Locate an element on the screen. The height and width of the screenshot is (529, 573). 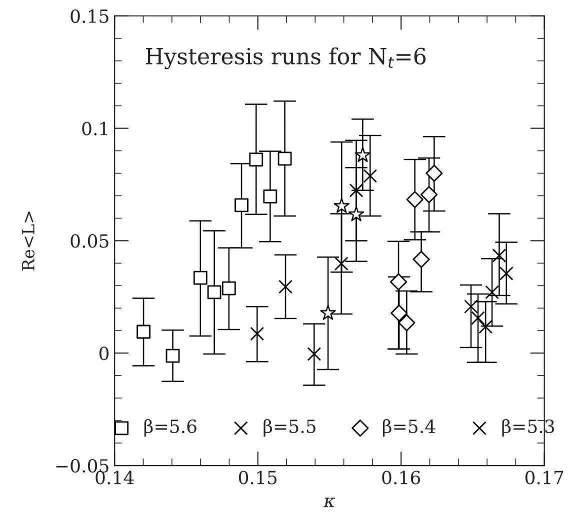
y-axis-title: Re<L> is located at coordinates (28, 241).